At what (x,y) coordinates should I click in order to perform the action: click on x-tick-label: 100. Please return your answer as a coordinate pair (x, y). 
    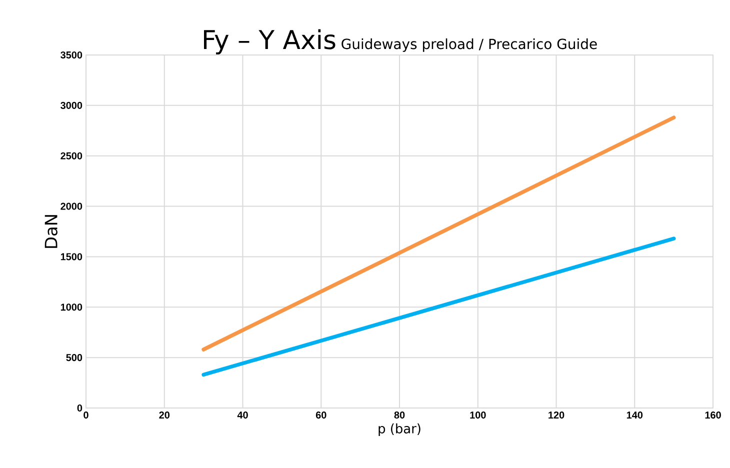
    Looking at the image, I should click on (478, 415).